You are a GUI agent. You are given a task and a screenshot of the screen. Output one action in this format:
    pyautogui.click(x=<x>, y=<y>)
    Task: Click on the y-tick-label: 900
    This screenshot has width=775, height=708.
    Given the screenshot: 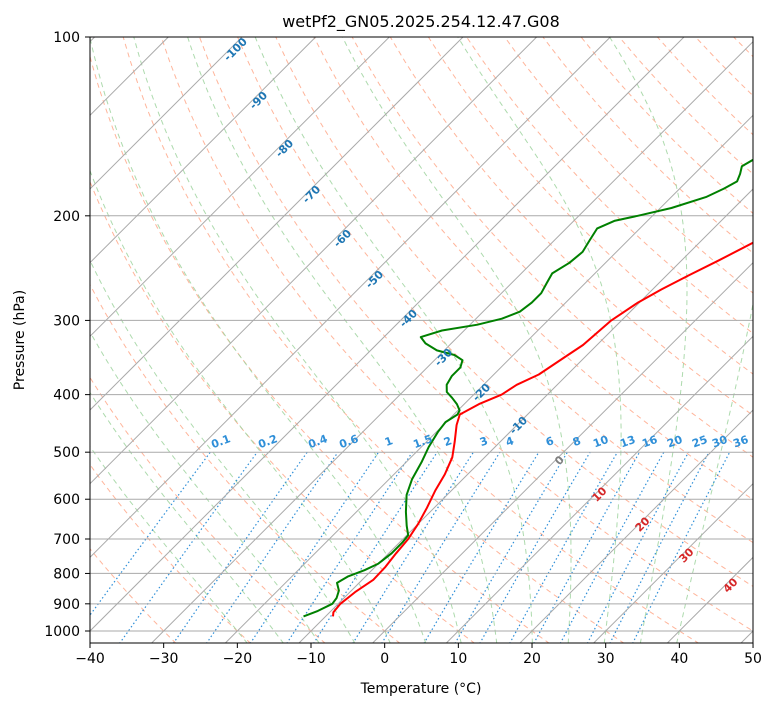 What is the action you would take?
    pyautogui.click(x=66, y=605)
    